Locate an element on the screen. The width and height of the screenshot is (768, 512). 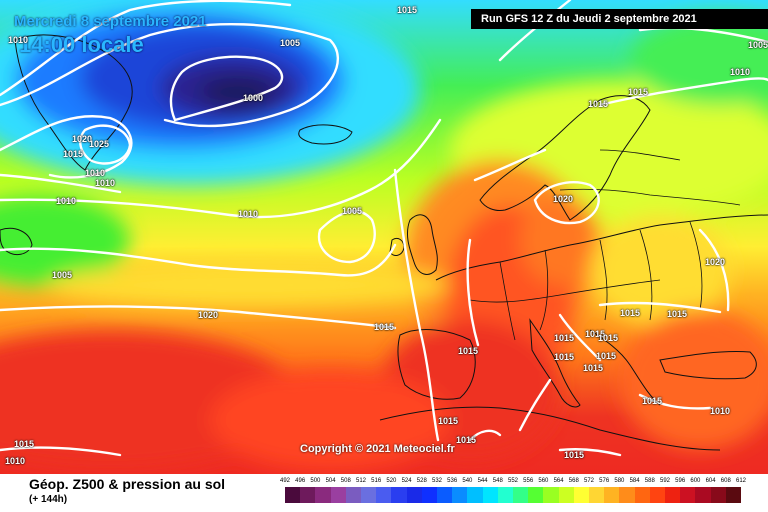
legend-tick-label: 608 is located at coordinates (725, 481).